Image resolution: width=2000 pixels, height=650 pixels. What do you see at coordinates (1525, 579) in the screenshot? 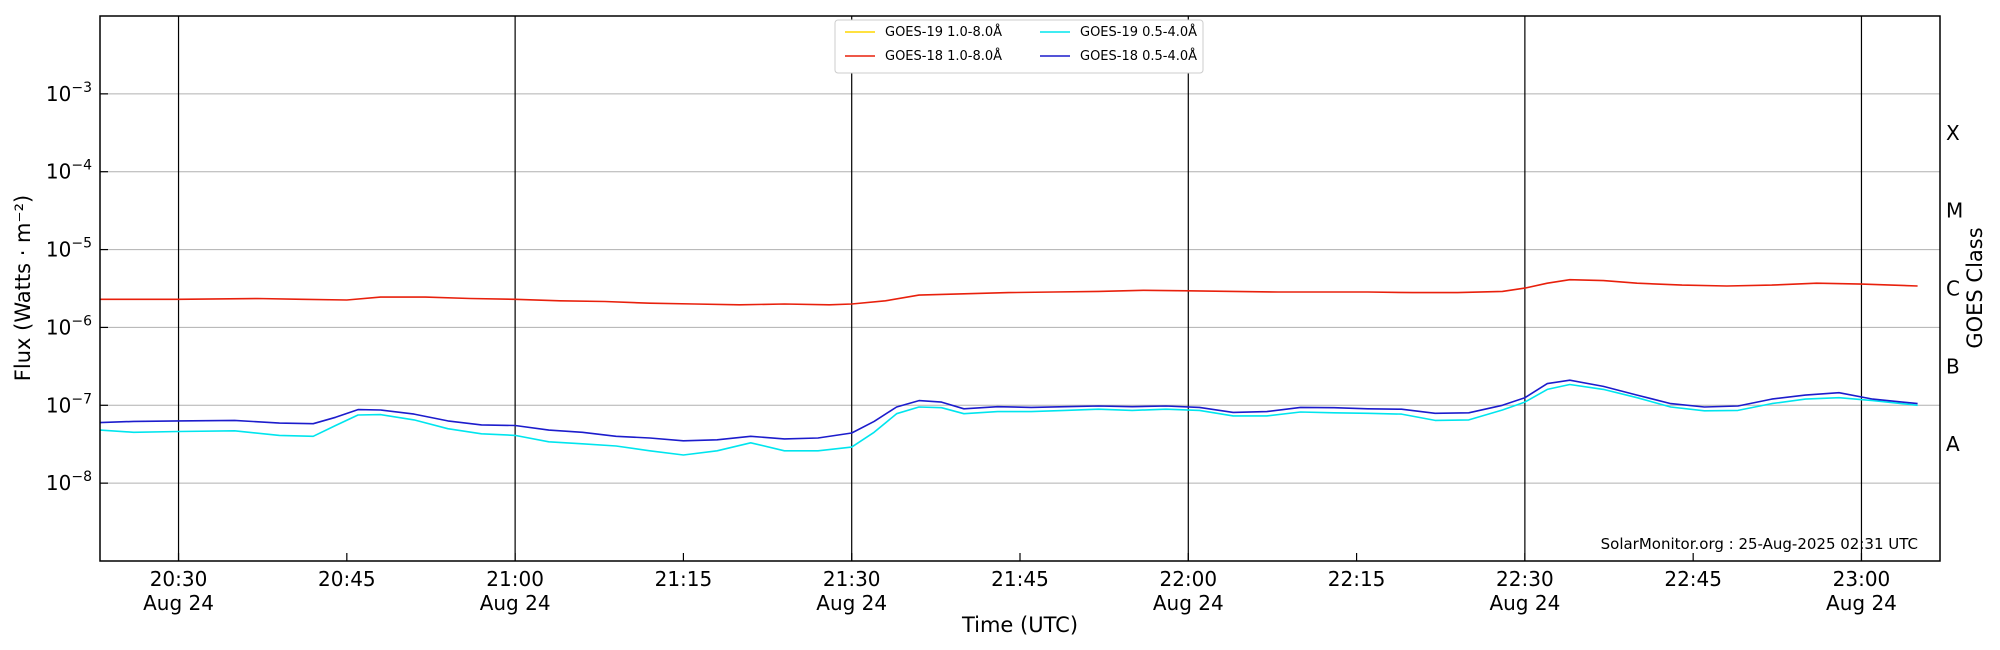
I see `x-tick-label: 22:30` at bounding box center [1525, 579].